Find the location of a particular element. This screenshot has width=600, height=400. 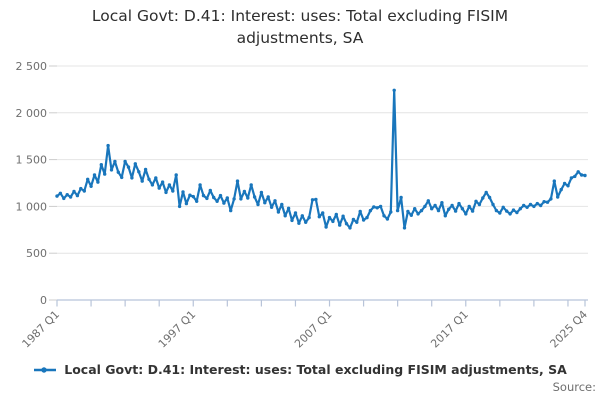

y-axis-label: 2 000 is located at coordinates (32, 113).